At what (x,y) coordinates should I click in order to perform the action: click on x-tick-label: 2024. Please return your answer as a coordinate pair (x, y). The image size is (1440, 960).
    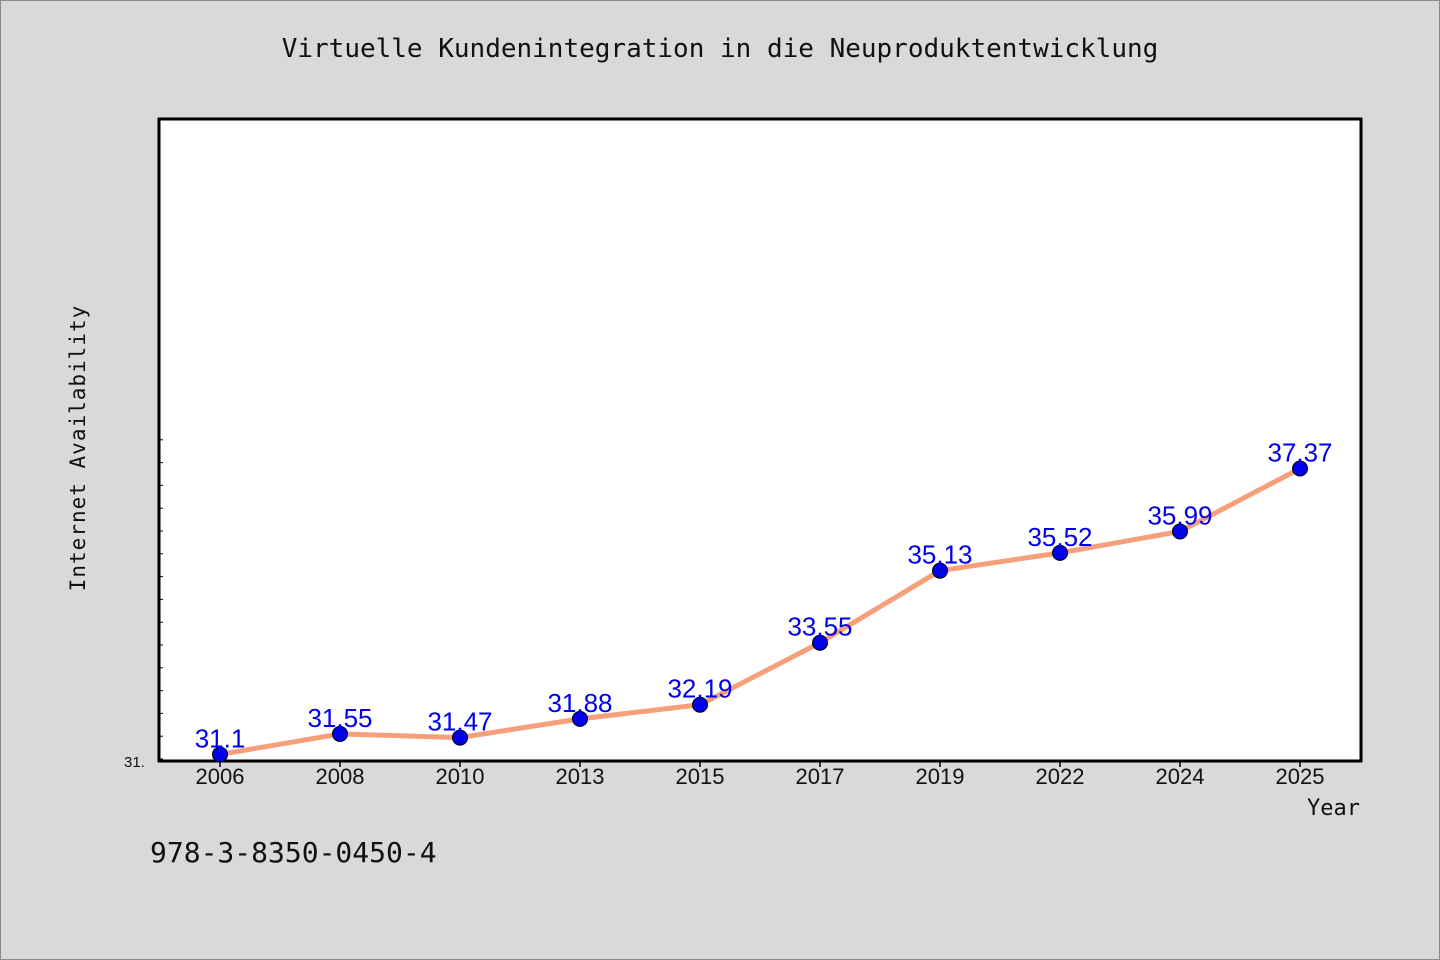
    Looking at the image, I should click on (1180, 776).